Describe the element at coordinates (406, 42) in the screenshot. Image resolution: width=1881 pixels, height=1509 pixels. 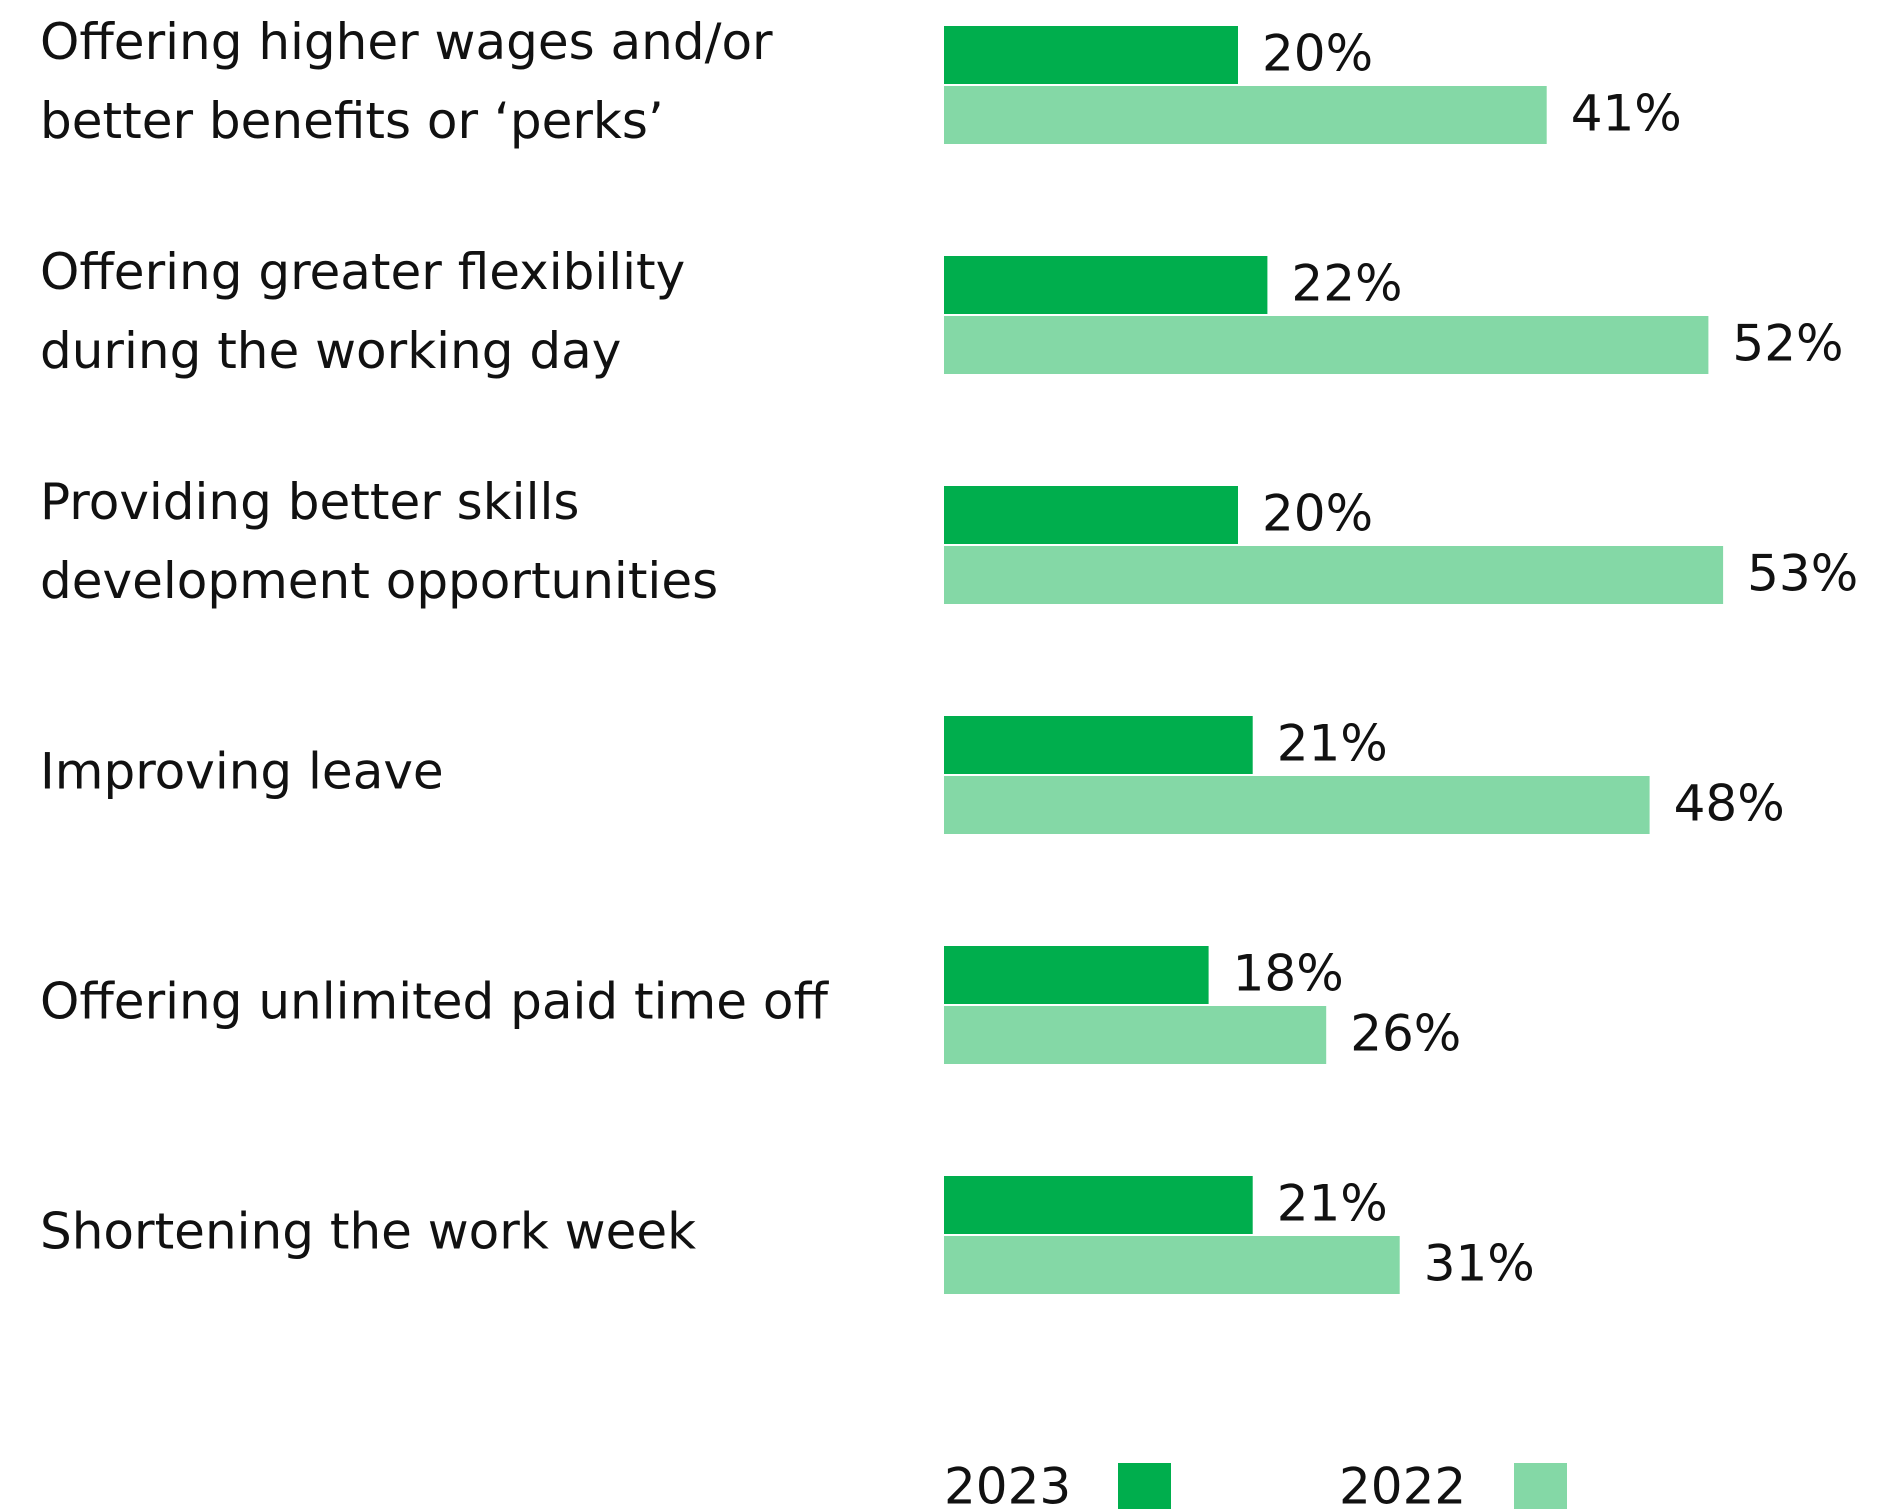
I see `category-label: Offering higher wages and/or` at that location.